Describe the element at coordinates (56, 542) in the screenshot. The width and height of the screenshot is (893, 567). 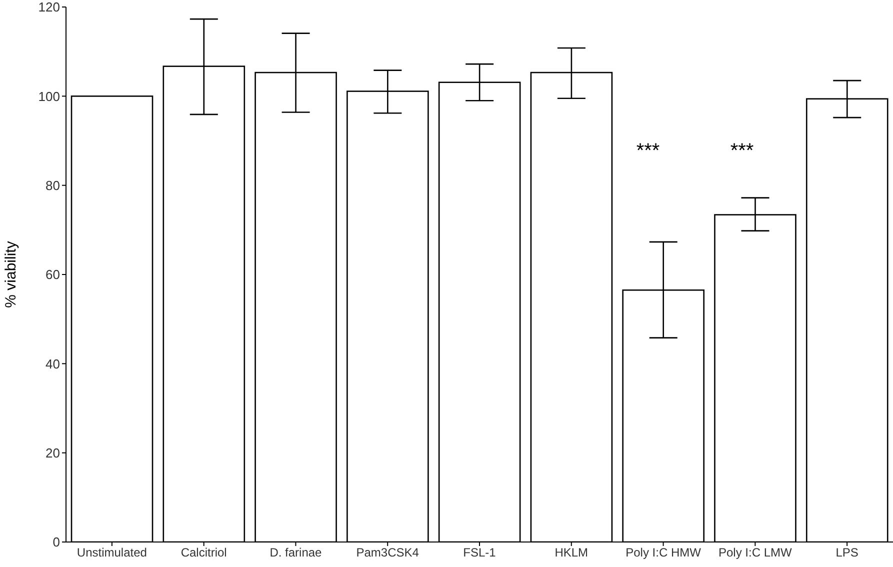
I see `y-tick-label: 0` at that location.